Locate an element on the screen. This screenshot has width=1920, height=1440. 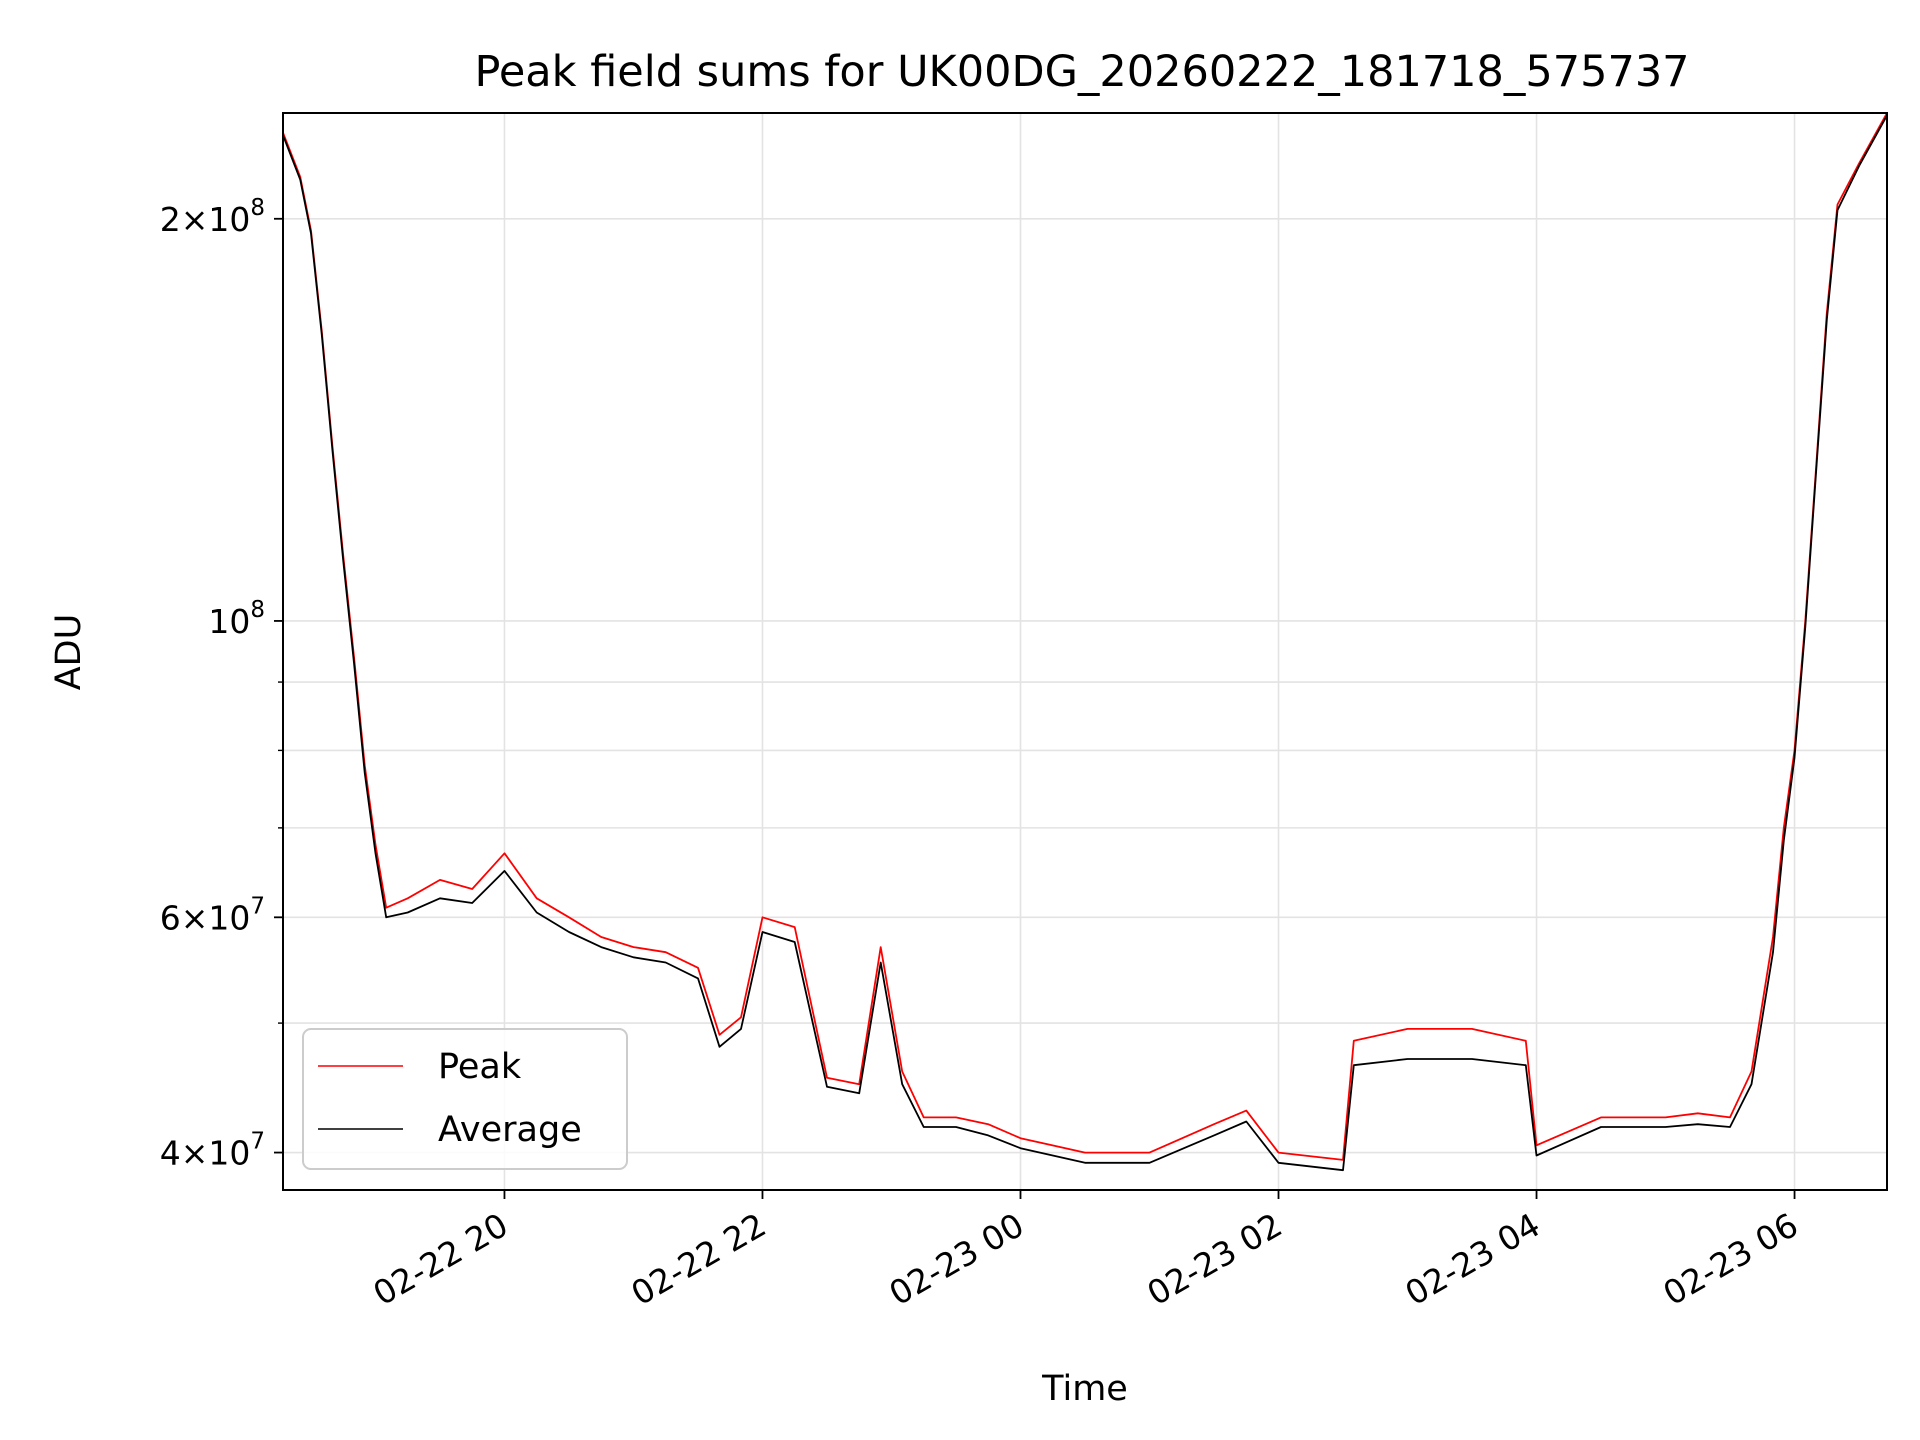
y-tick-label: 2×108 is located at coordinates (212, 217).